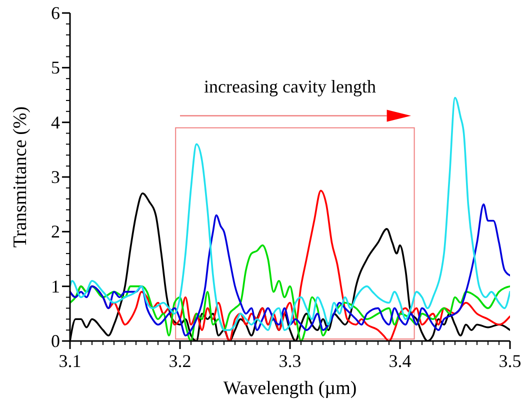  I want to click on x-tick-label: 3.2, so click(180, 361).